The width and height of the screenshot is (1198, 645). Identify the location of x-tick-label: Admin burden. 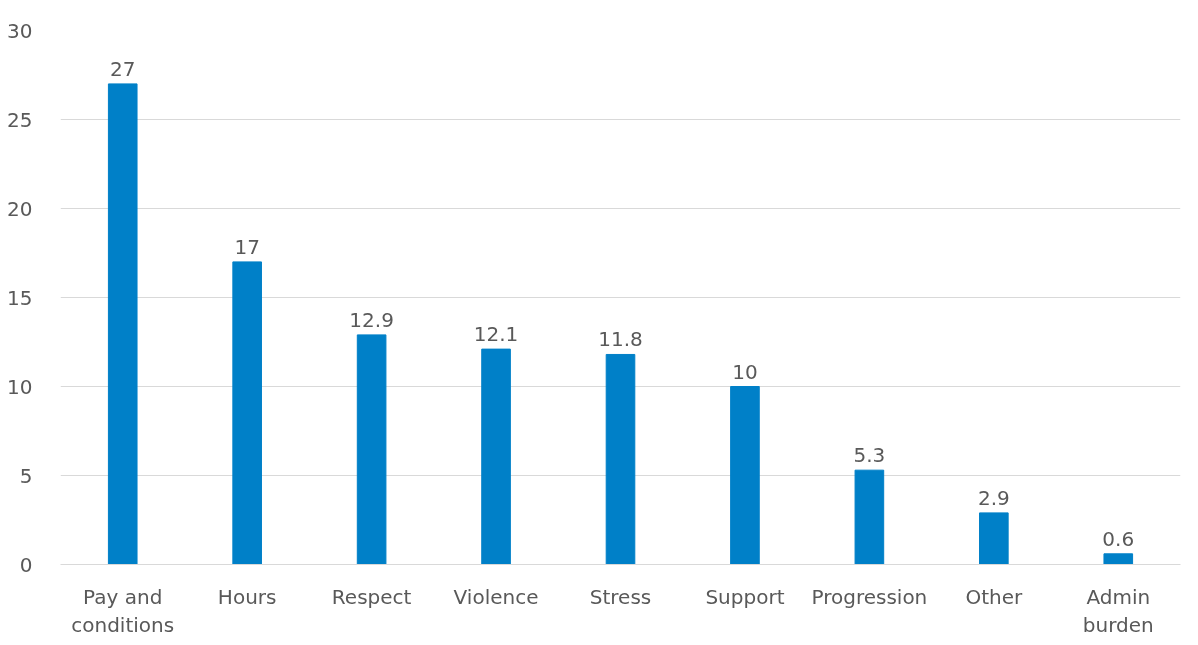
(1118, 611).